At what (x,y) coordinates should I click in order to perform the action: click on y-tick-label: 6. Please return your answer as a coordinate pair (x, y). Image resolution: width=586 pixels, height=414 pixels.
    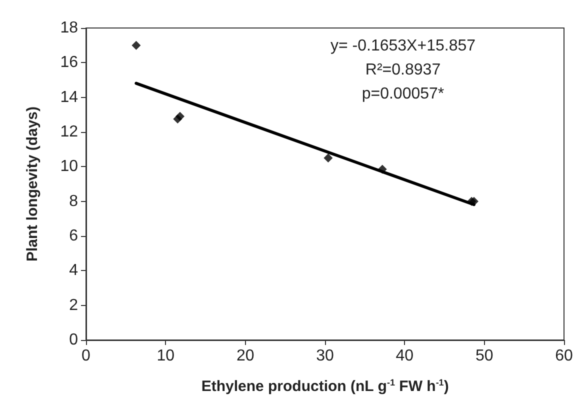
    Looking at the image, I should click on (73, 236).